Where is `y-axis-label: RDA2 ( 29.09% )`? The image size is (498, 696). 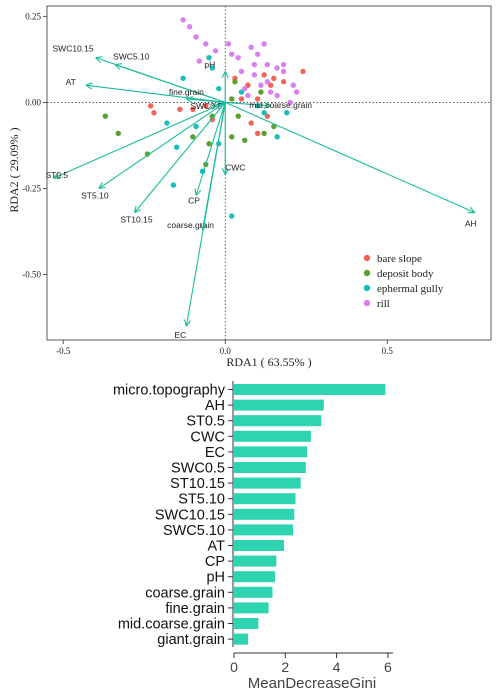 y-axis-label: RDA2 ( 29.09% ) is located at coordinates (14, 169).